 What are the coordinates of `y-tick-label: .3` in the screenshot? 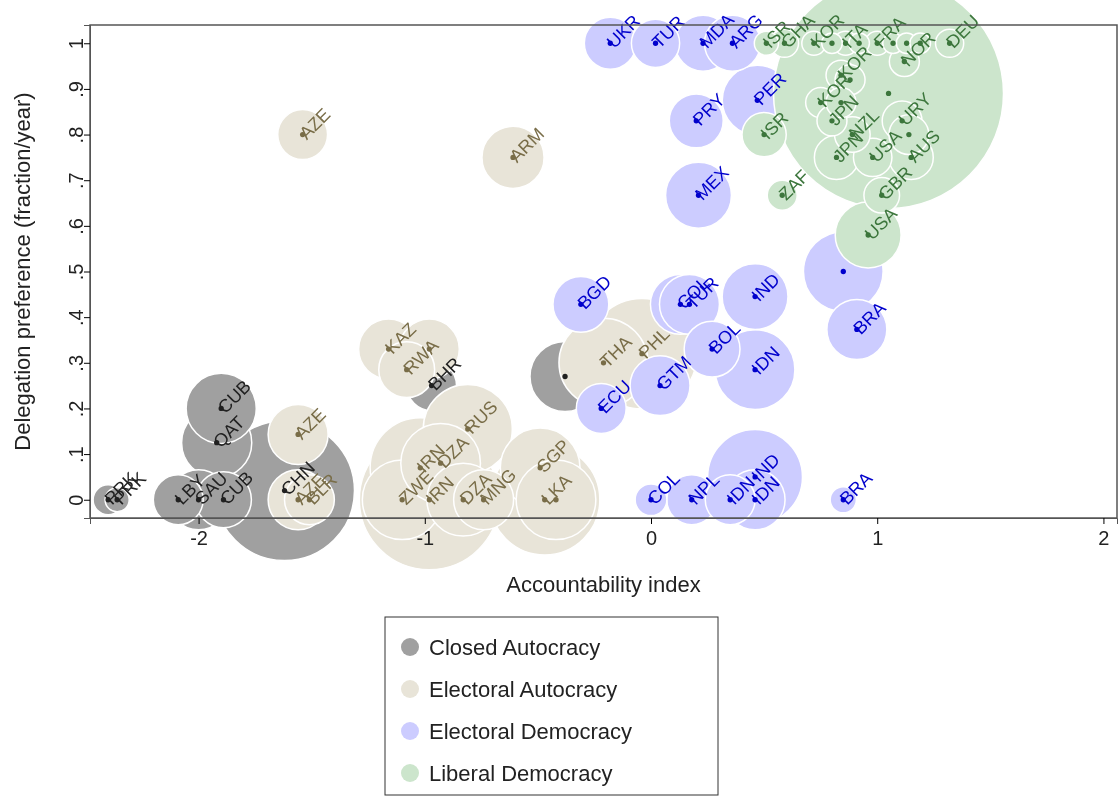 It's located at (76, 363).